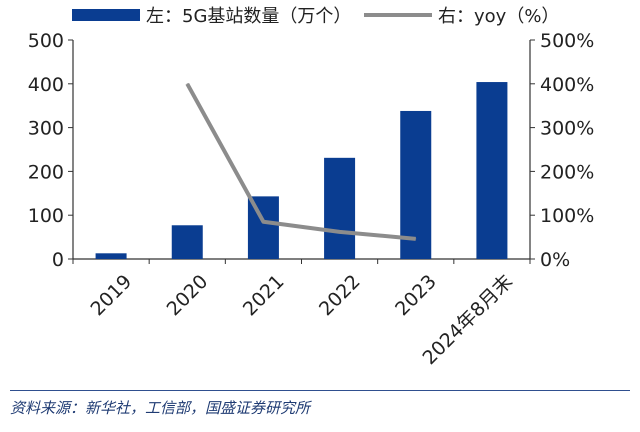 The width and height of the screenshot is (640, 432). Describe the element at coordinates (555, 260) in the screenshot. I see `y-tick-label-right: 0%` at that location.